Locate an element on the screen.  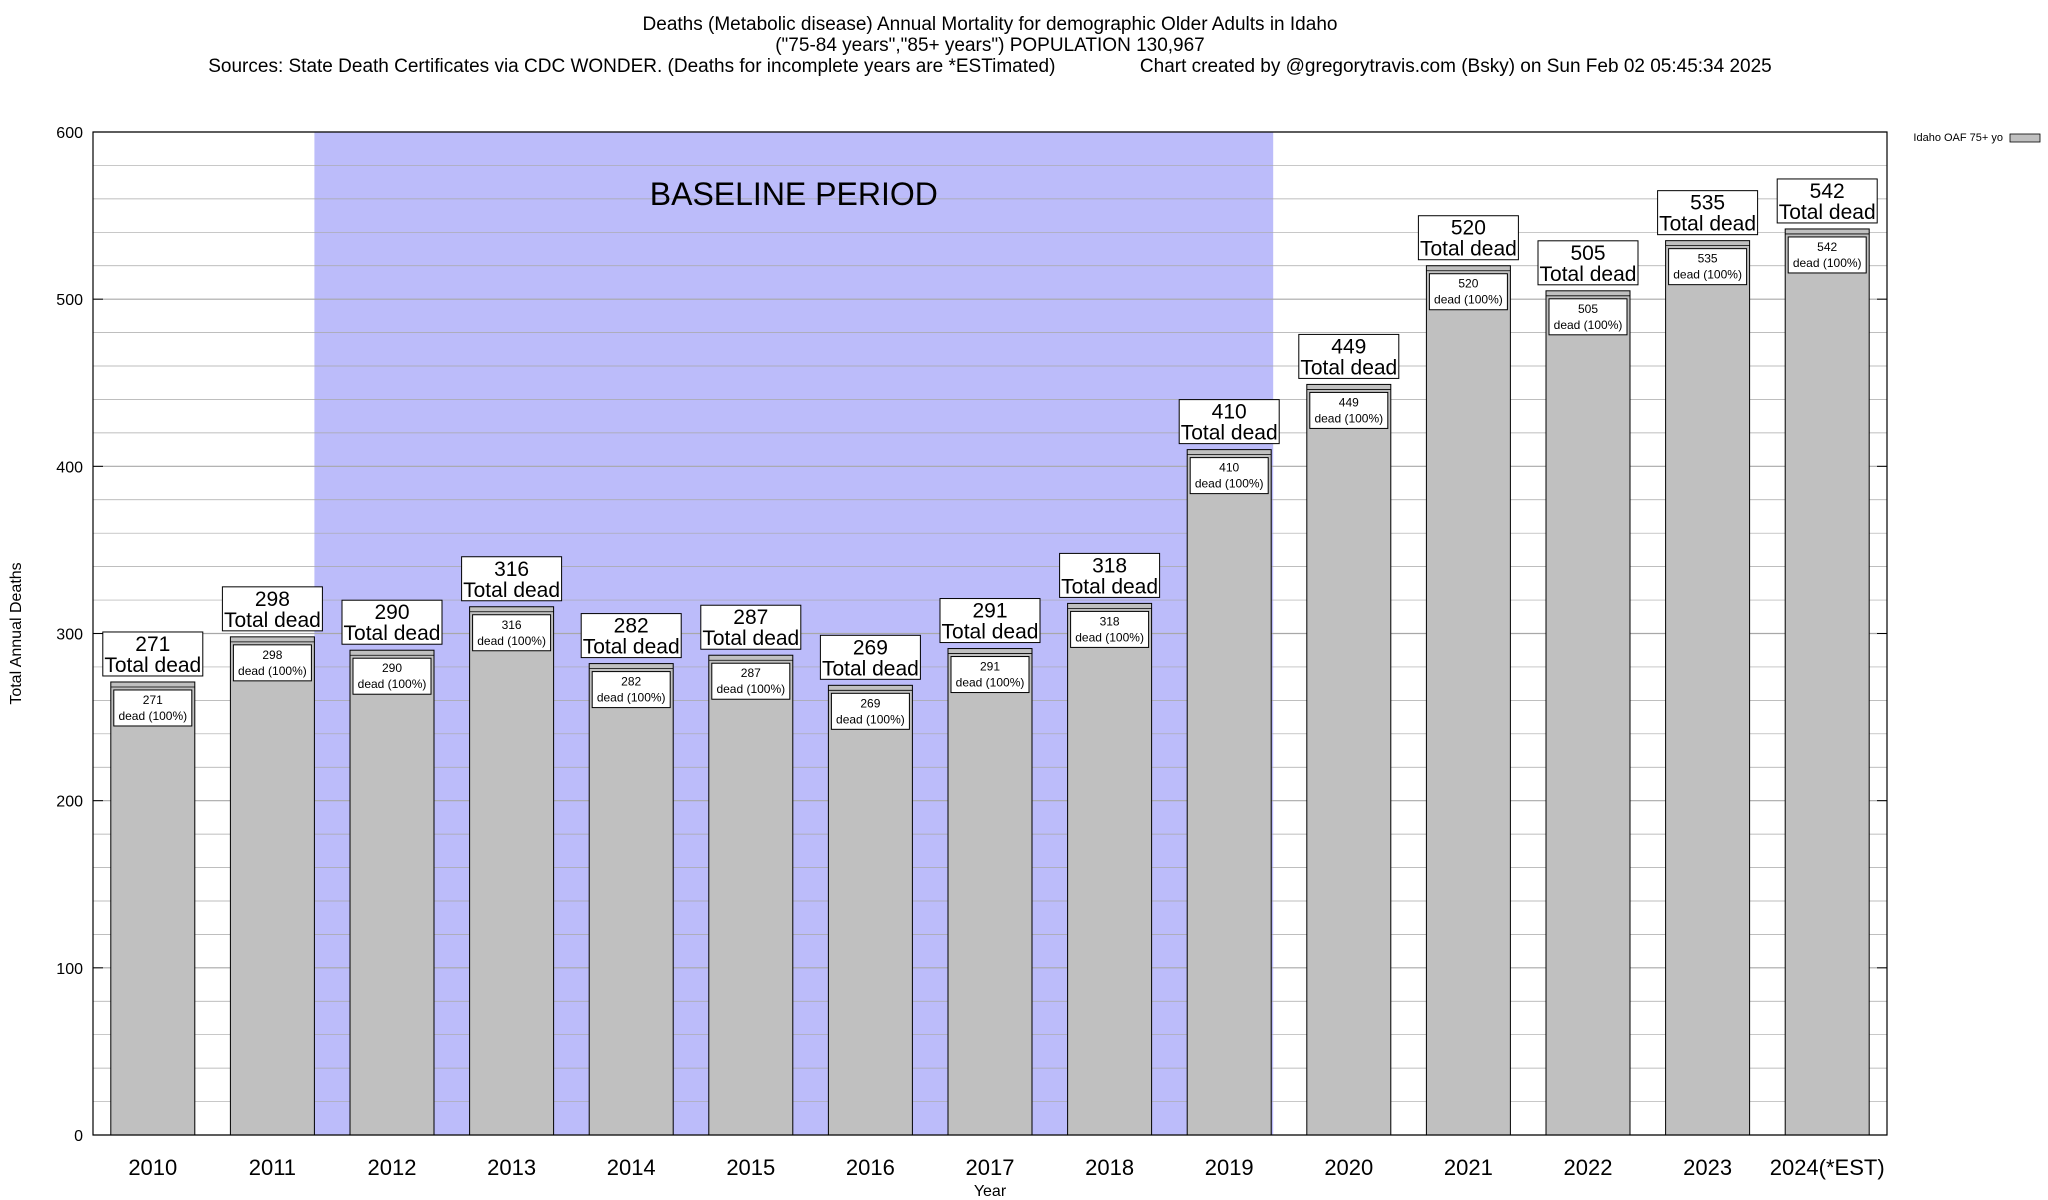
x-tick-label: 2015 is located at coordinates (750, 1167).